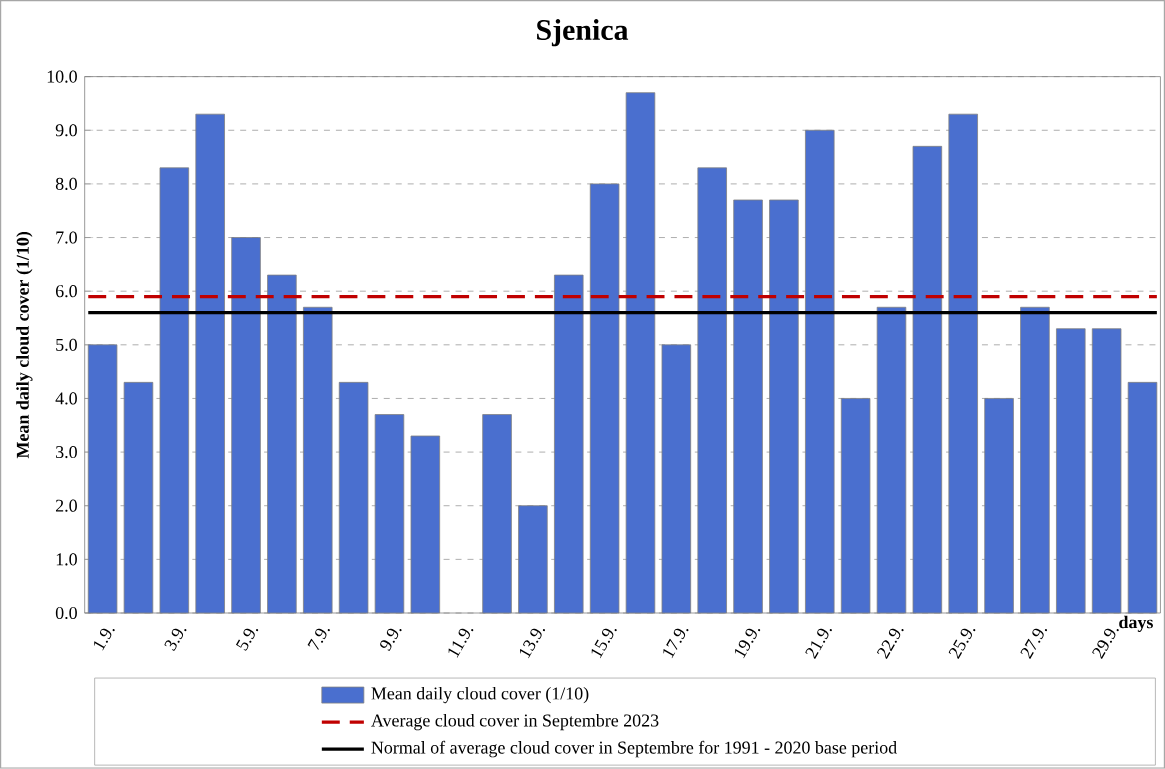  I want to click on y-tick-label: 4.0, so click(66, 398).